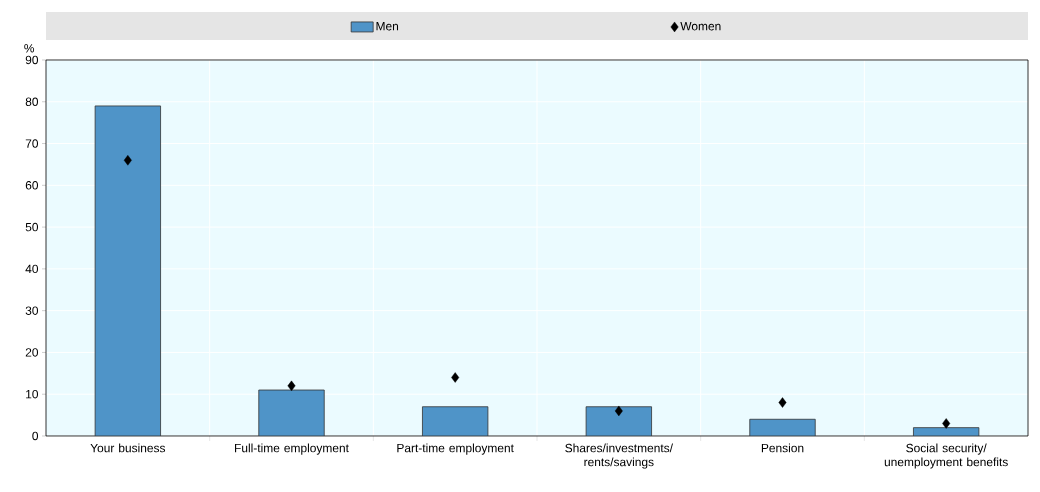  Describe the element at coordinates (35, 436) in the screenshot. I see `y-tick-label: 0` at that location.